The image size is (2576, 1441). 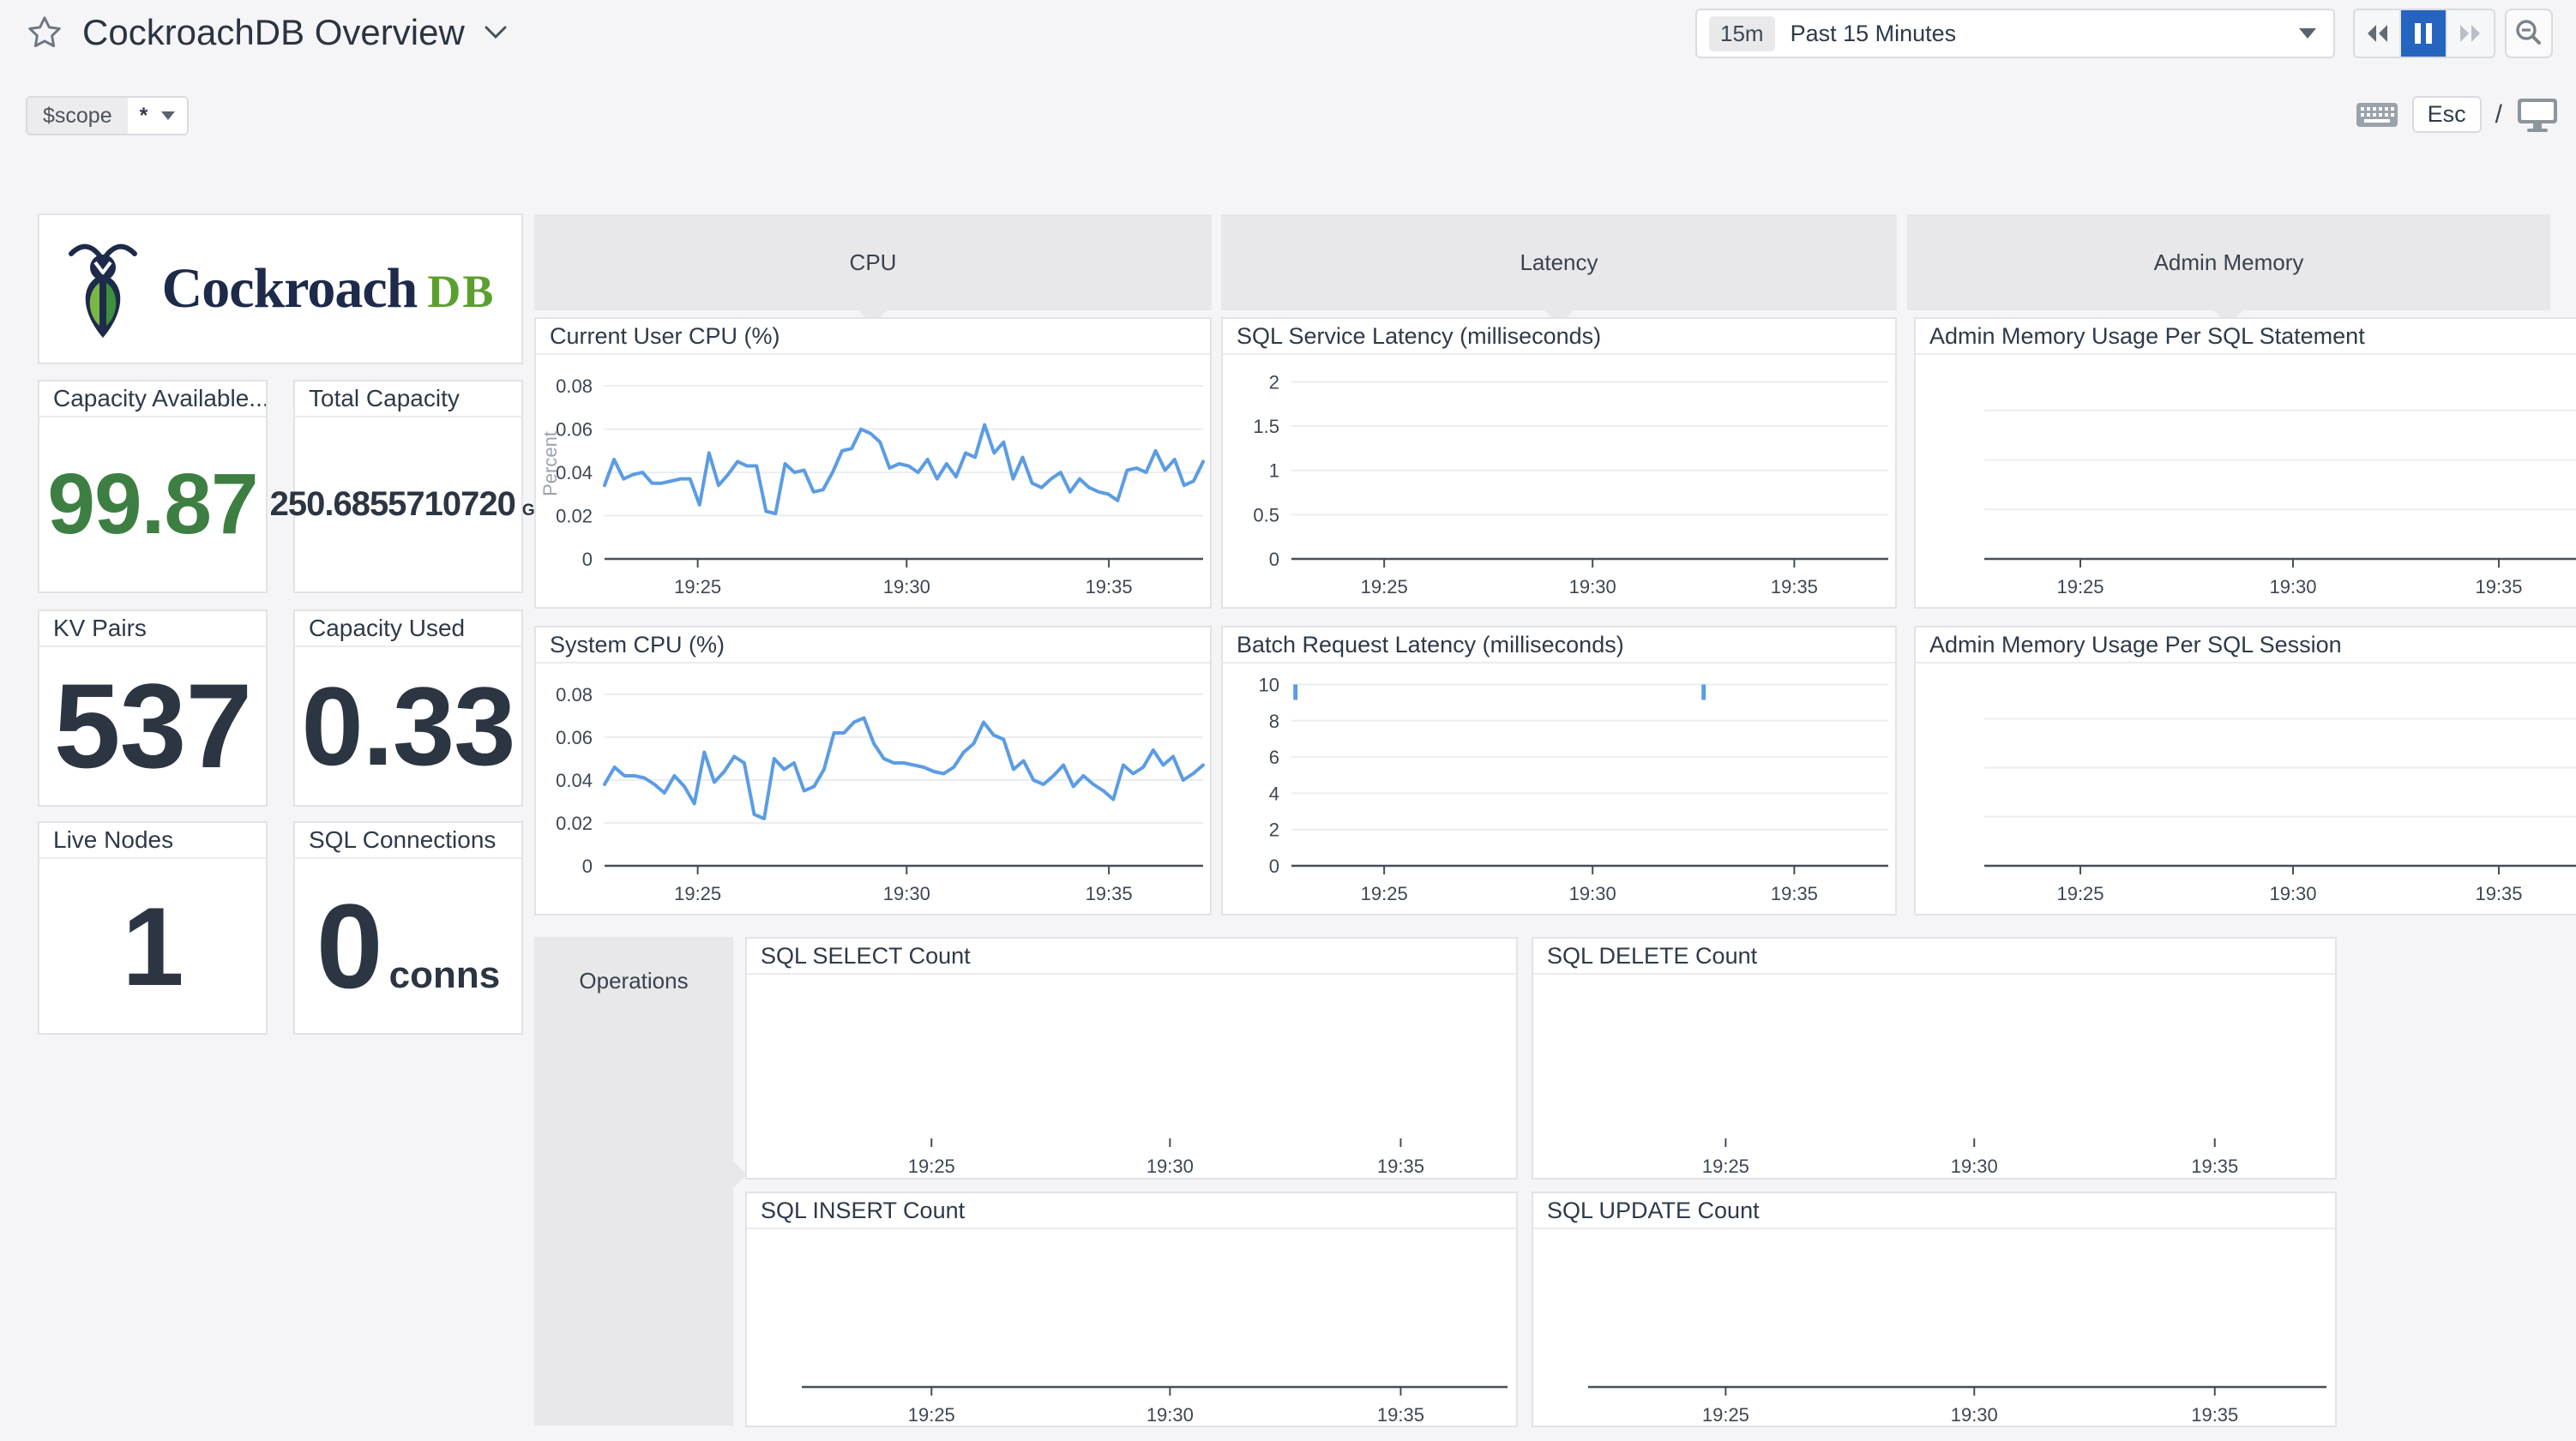 What do you see at coordinates (1266, 514) in the screenshot?
I see `svg-text: 0.5` at bounding box center [1266, 514].